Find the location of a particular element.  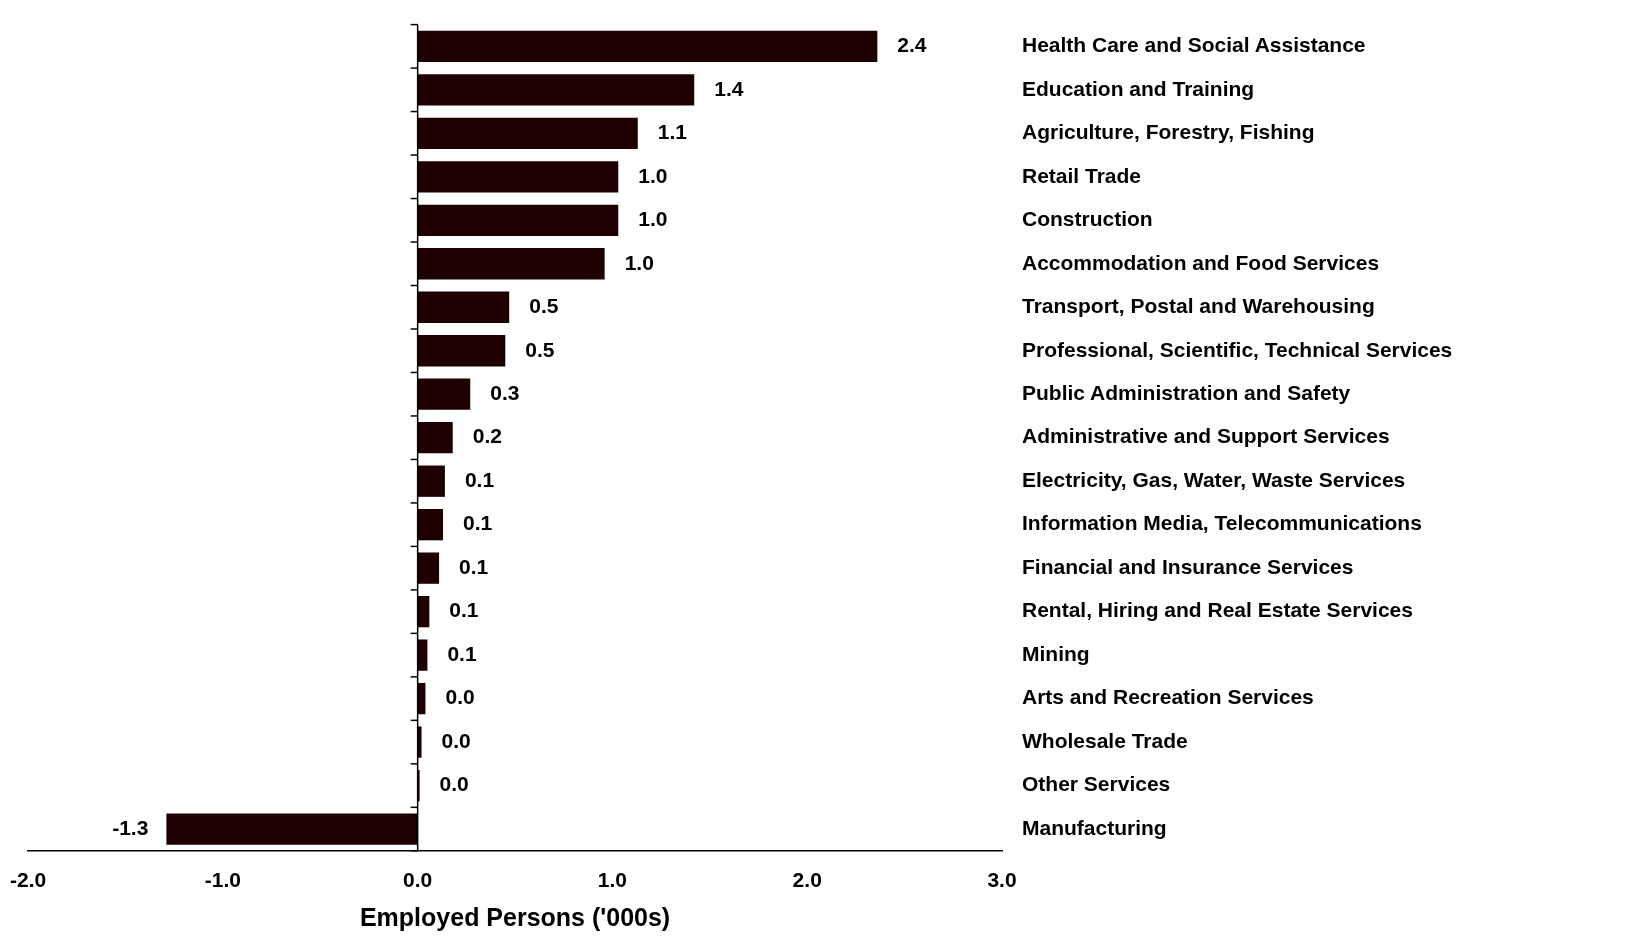

x-tick-label: 1.0 is located at coordinates (612, 880).